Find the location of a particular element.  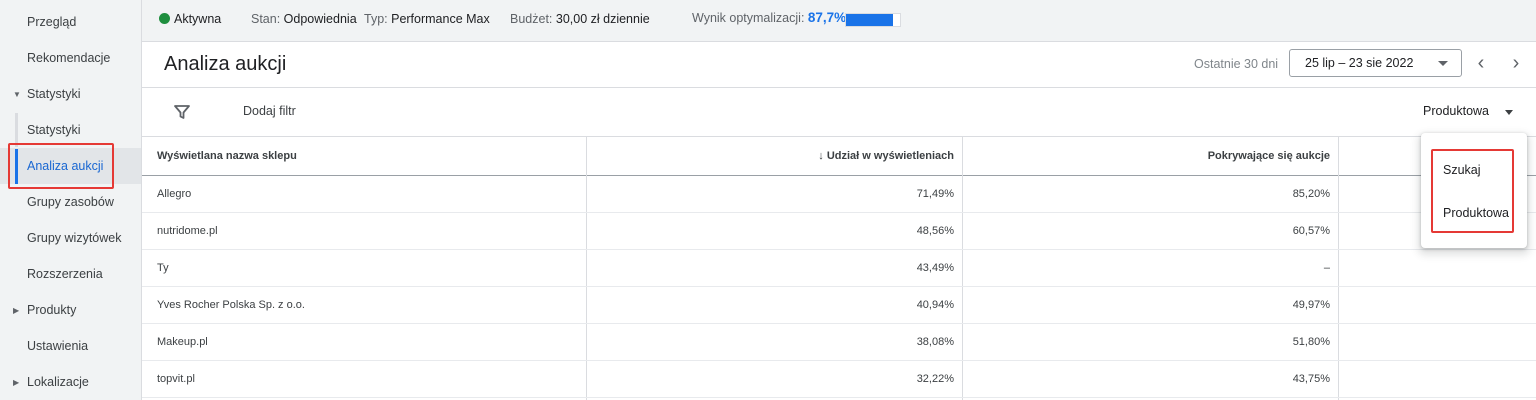

budget-value: 30,00 zł dziennie is located at coordinates (602, 19).